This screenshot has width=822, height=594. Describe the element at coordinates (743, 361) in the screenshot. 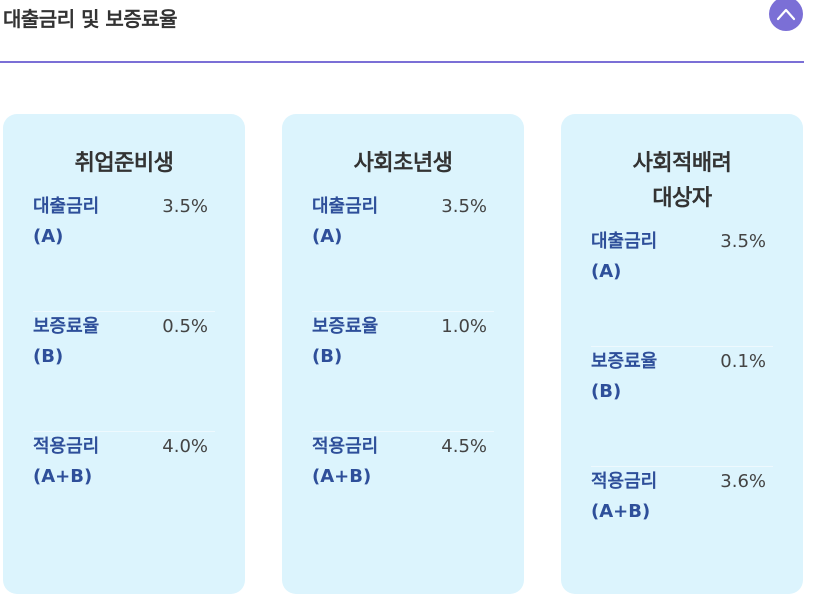

I see `rate-value: 0.1%` at that location.